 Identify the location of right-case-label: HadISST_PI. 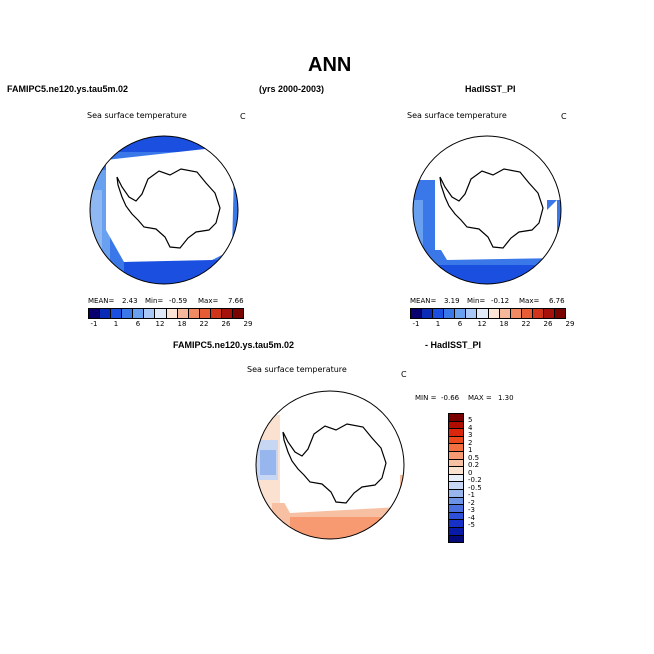
(490, 89).